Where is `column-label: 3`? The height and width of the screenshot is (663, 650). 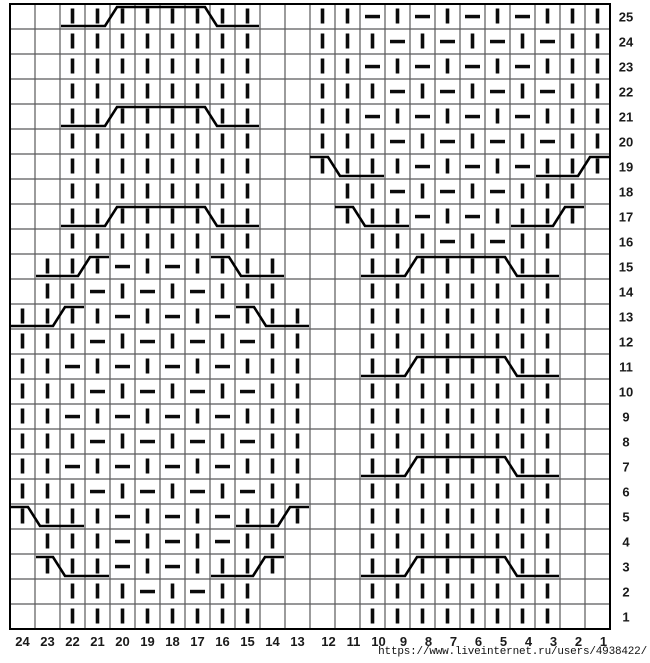 column-label: 3 is located at coordinates (553, 641).